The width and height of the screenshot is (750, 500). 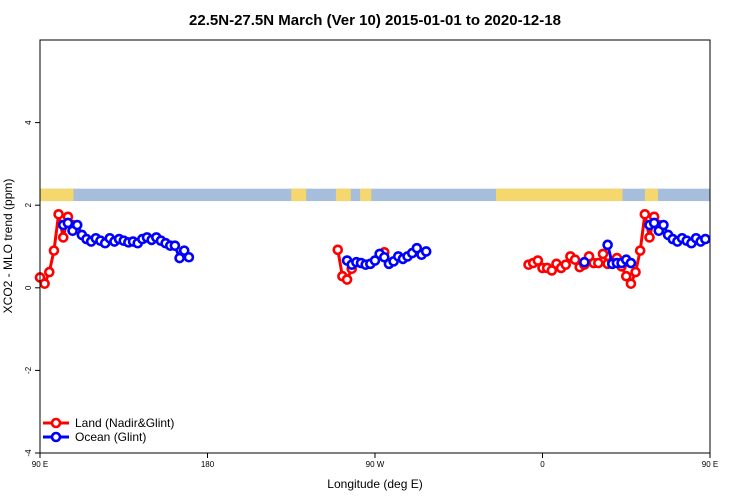 What do you see at coordinates (28, 287) in the screenshot?
I see `y-tick-label: 0` at bounding box center [28, 287].